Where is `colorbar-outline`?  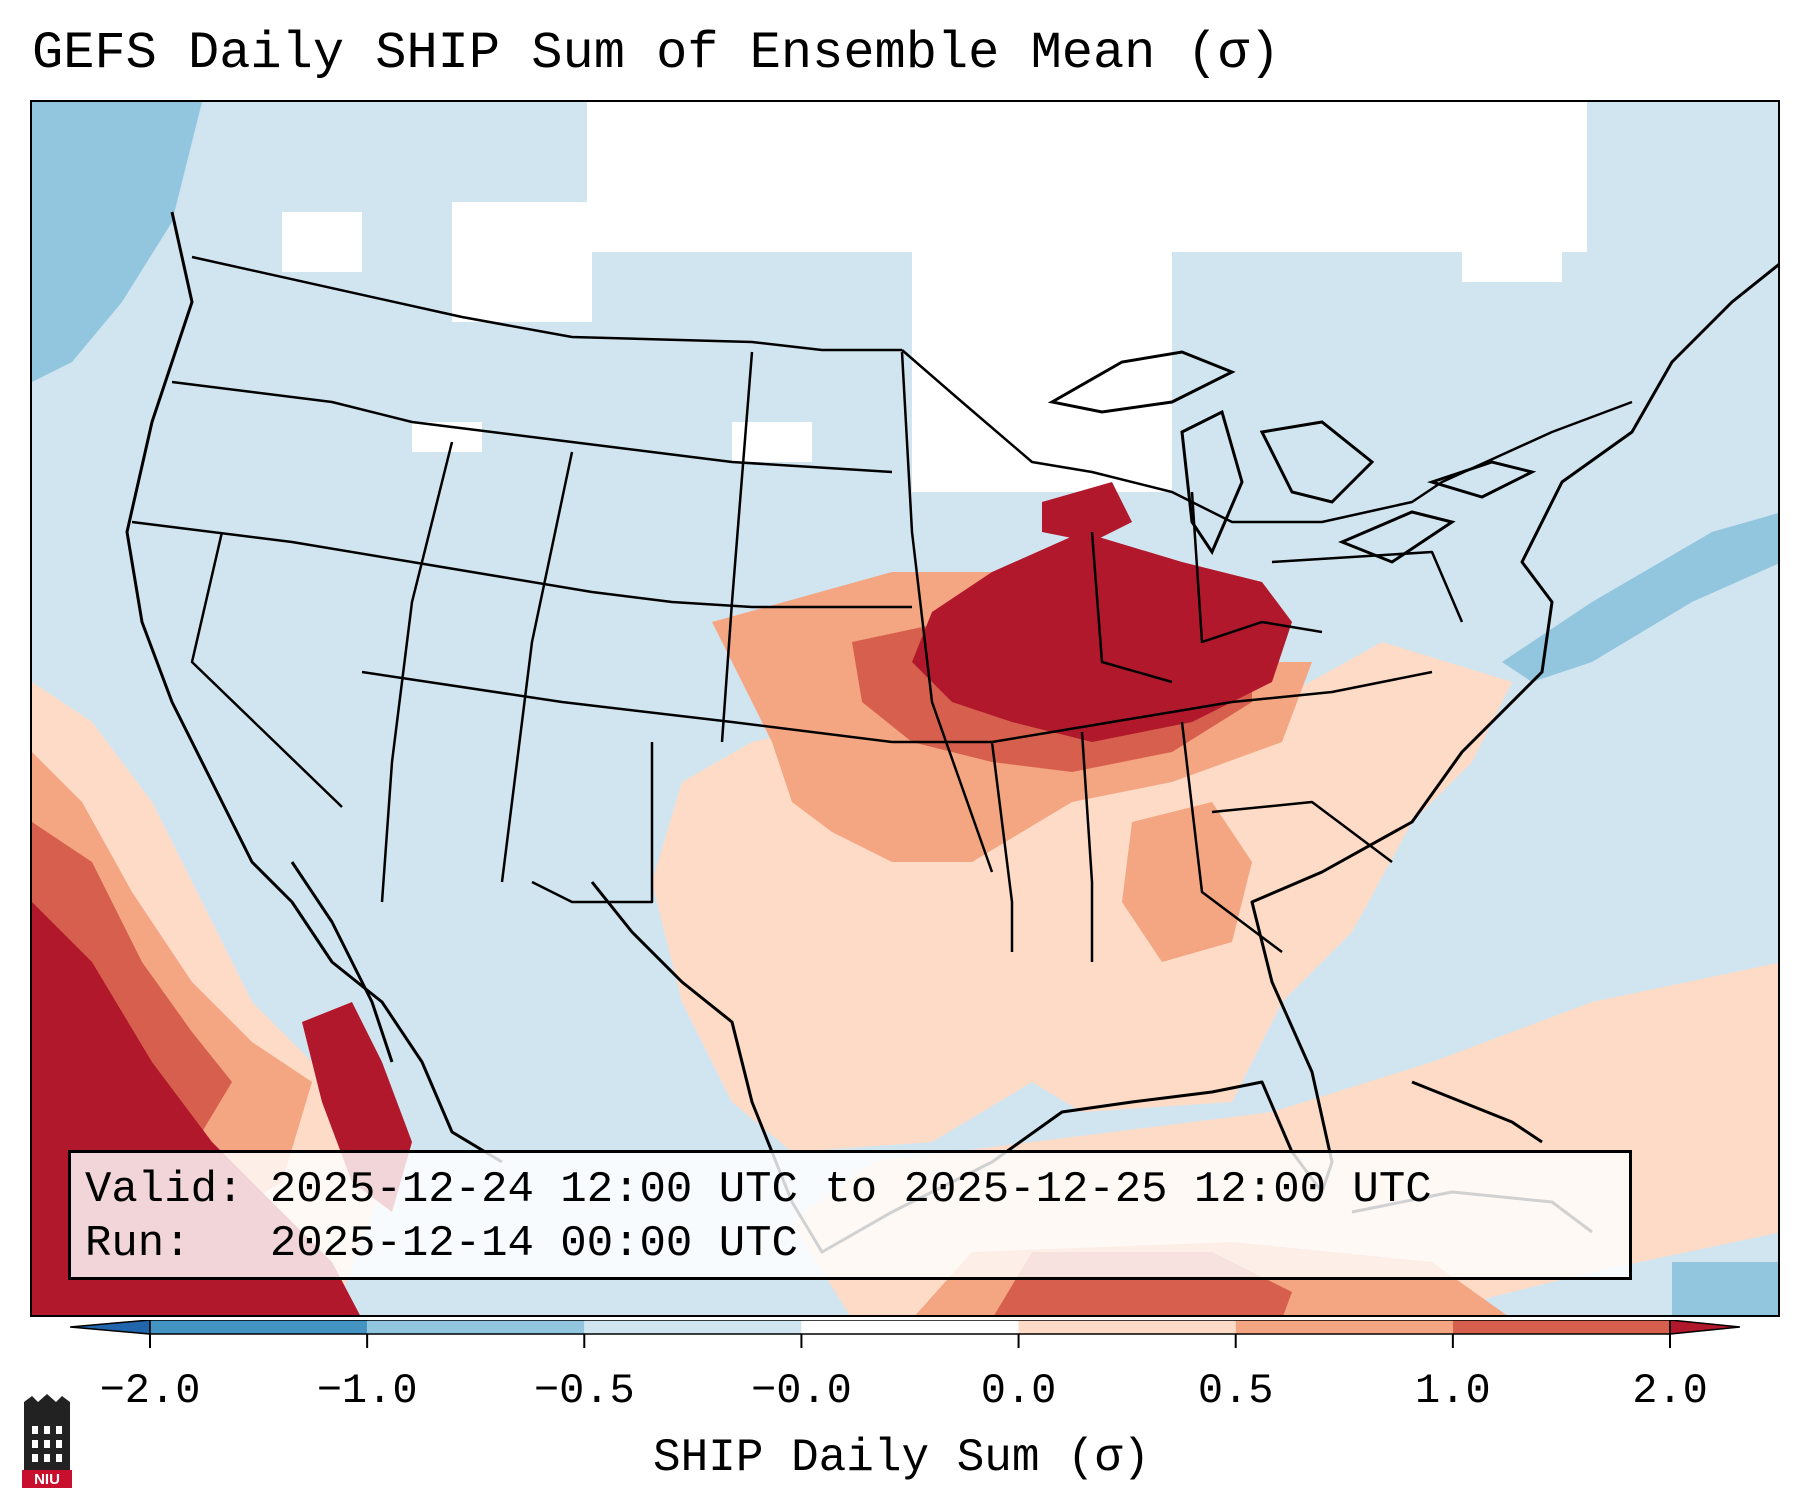 colorbar-outline is located at coordinates (910, 1327).